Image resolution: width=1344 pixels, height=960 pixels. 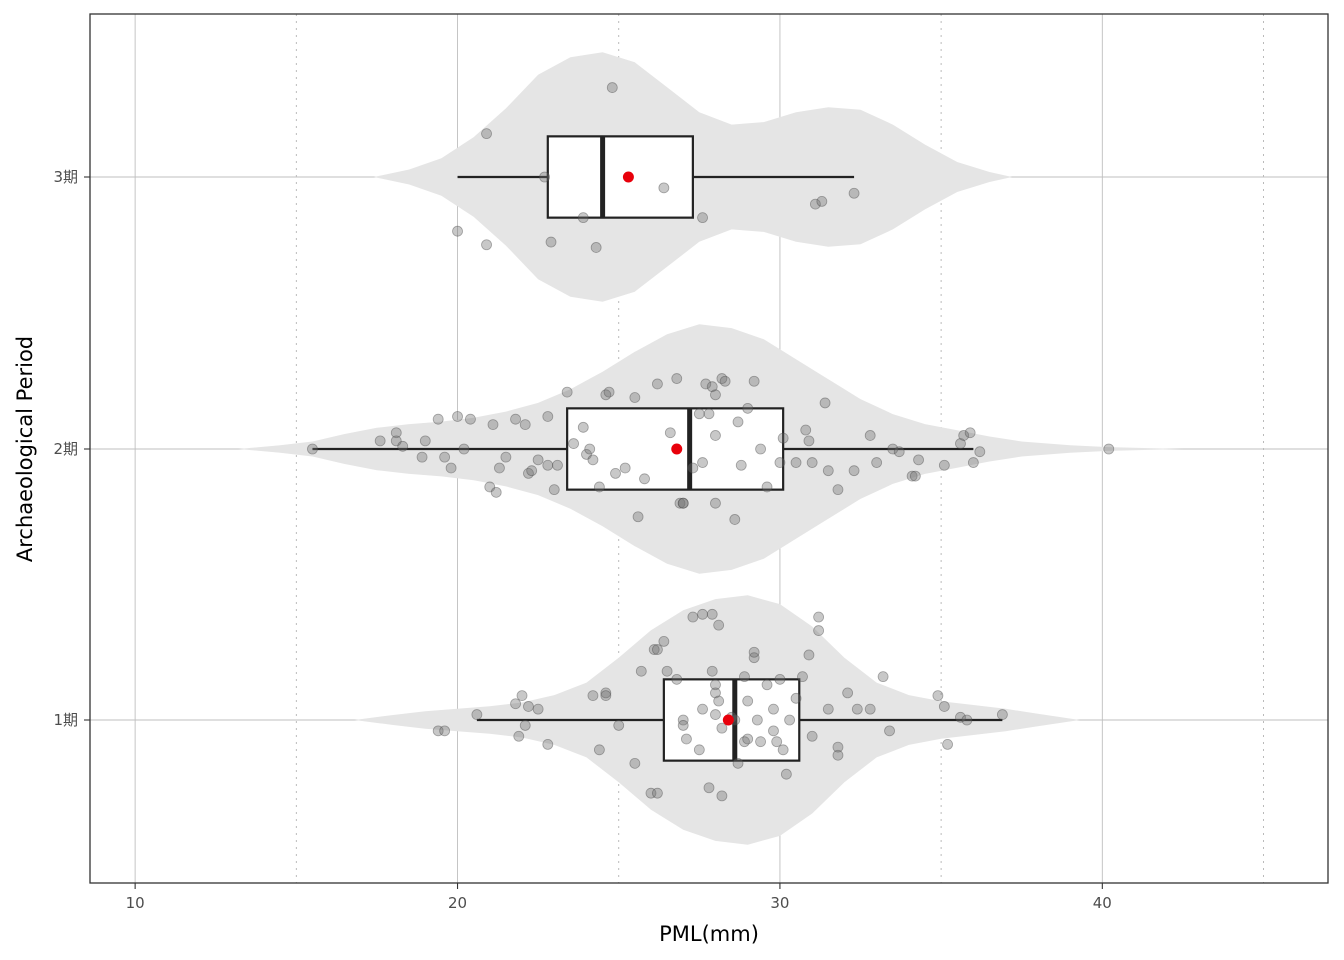 What do you see at coordinates (457, 903) in the screenshot?
I see `x-tick-label: 20` at bounding box center [457, 903].